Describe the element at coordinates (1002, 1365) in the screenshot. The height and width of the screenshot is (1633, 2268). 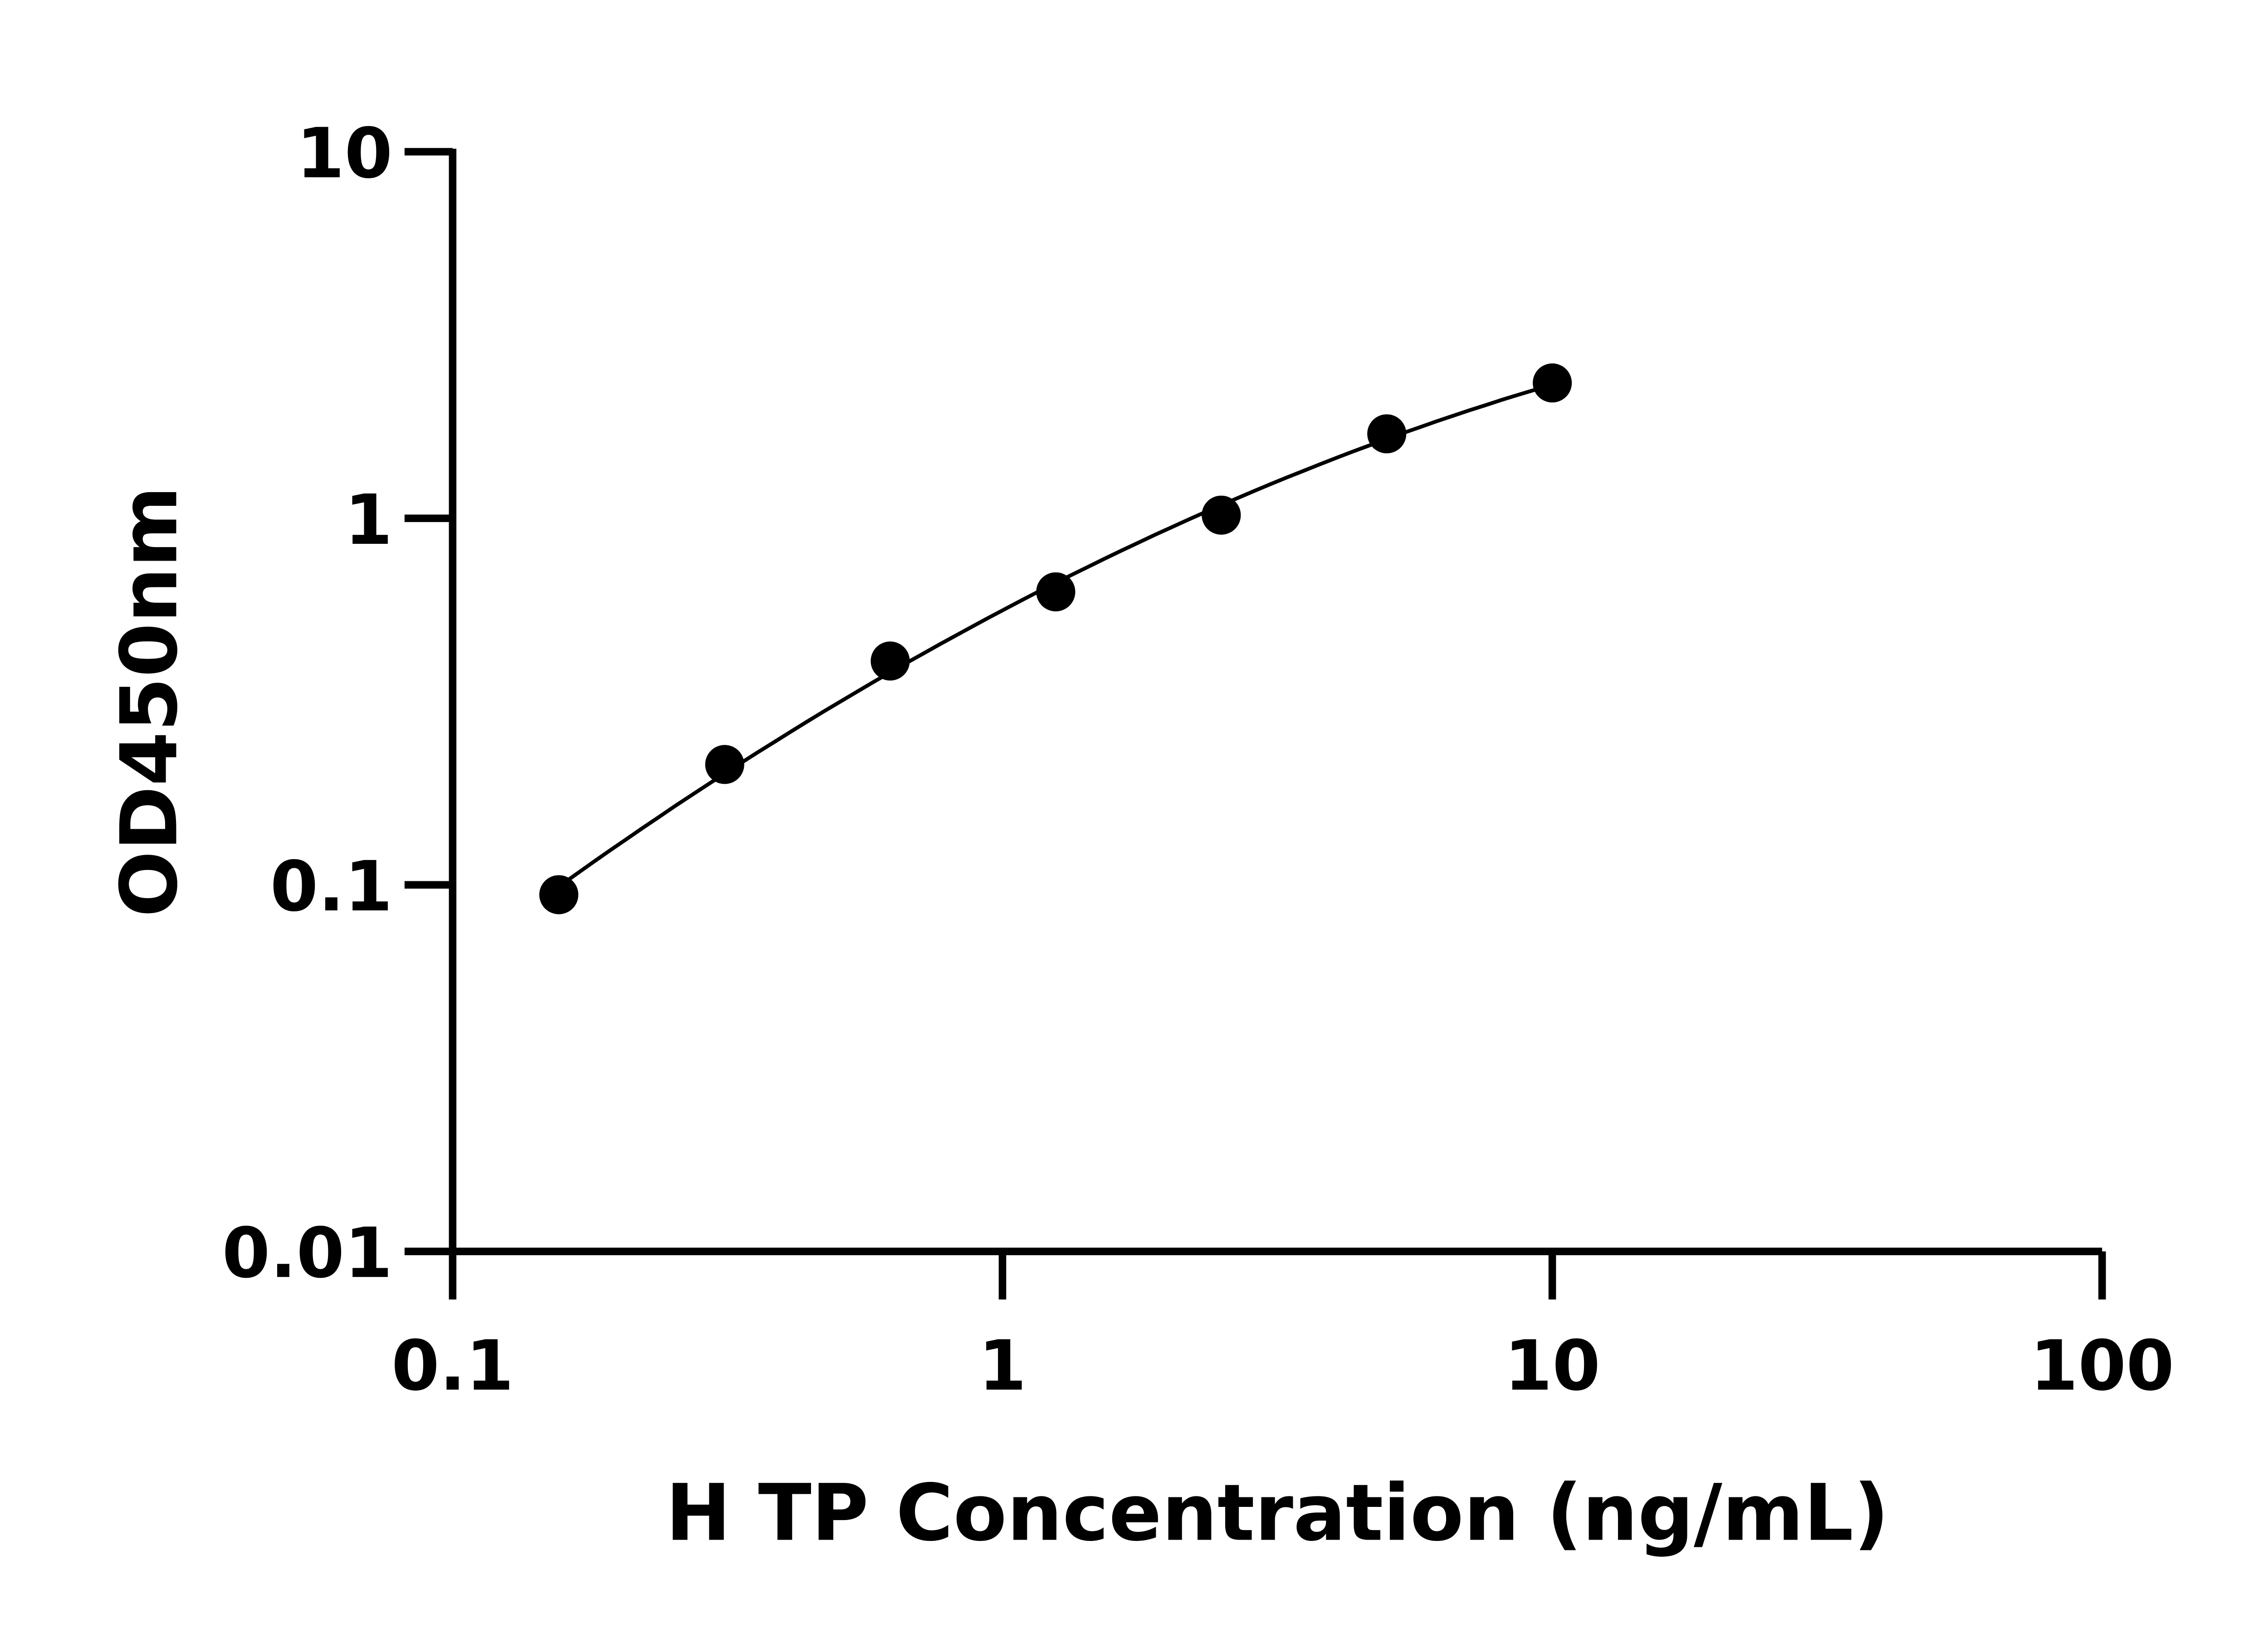
I see `x-tick-label: 1` at that location.